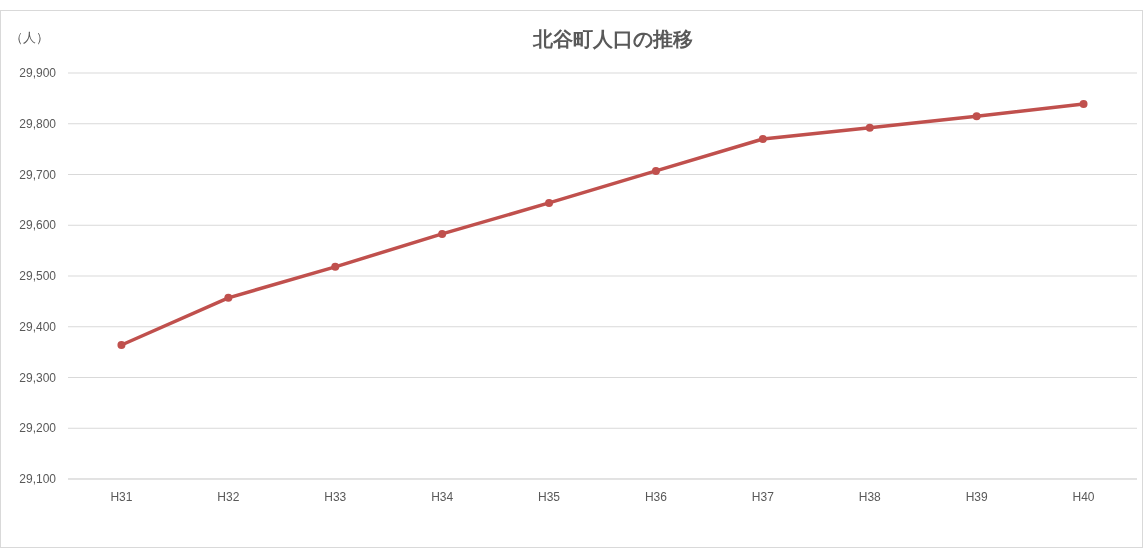 The width and height of the screenshot is (1143, 548). I want to click on x-tick-label: H36, so click(656, 497).